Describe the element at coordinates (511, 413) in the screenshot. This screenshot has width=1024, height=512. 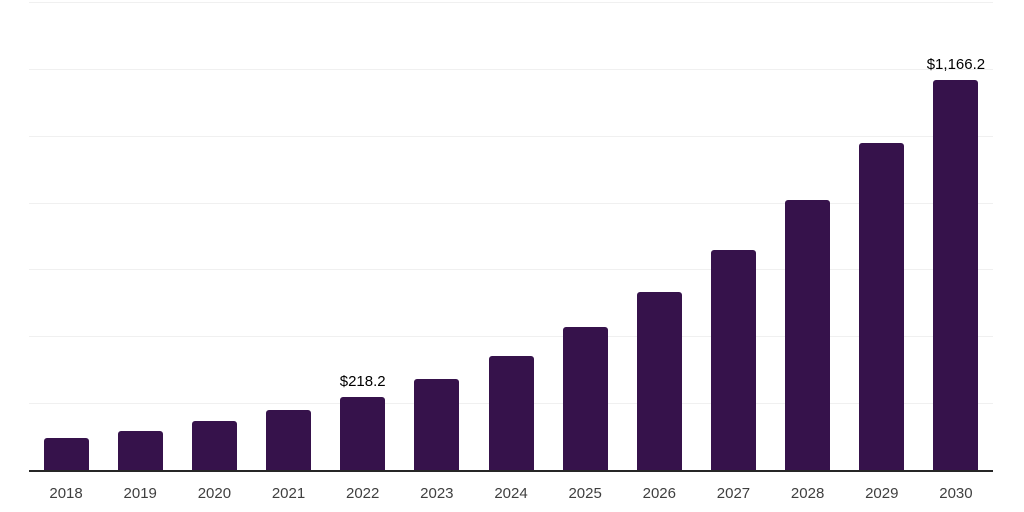
I see `bar-2024` at that location.